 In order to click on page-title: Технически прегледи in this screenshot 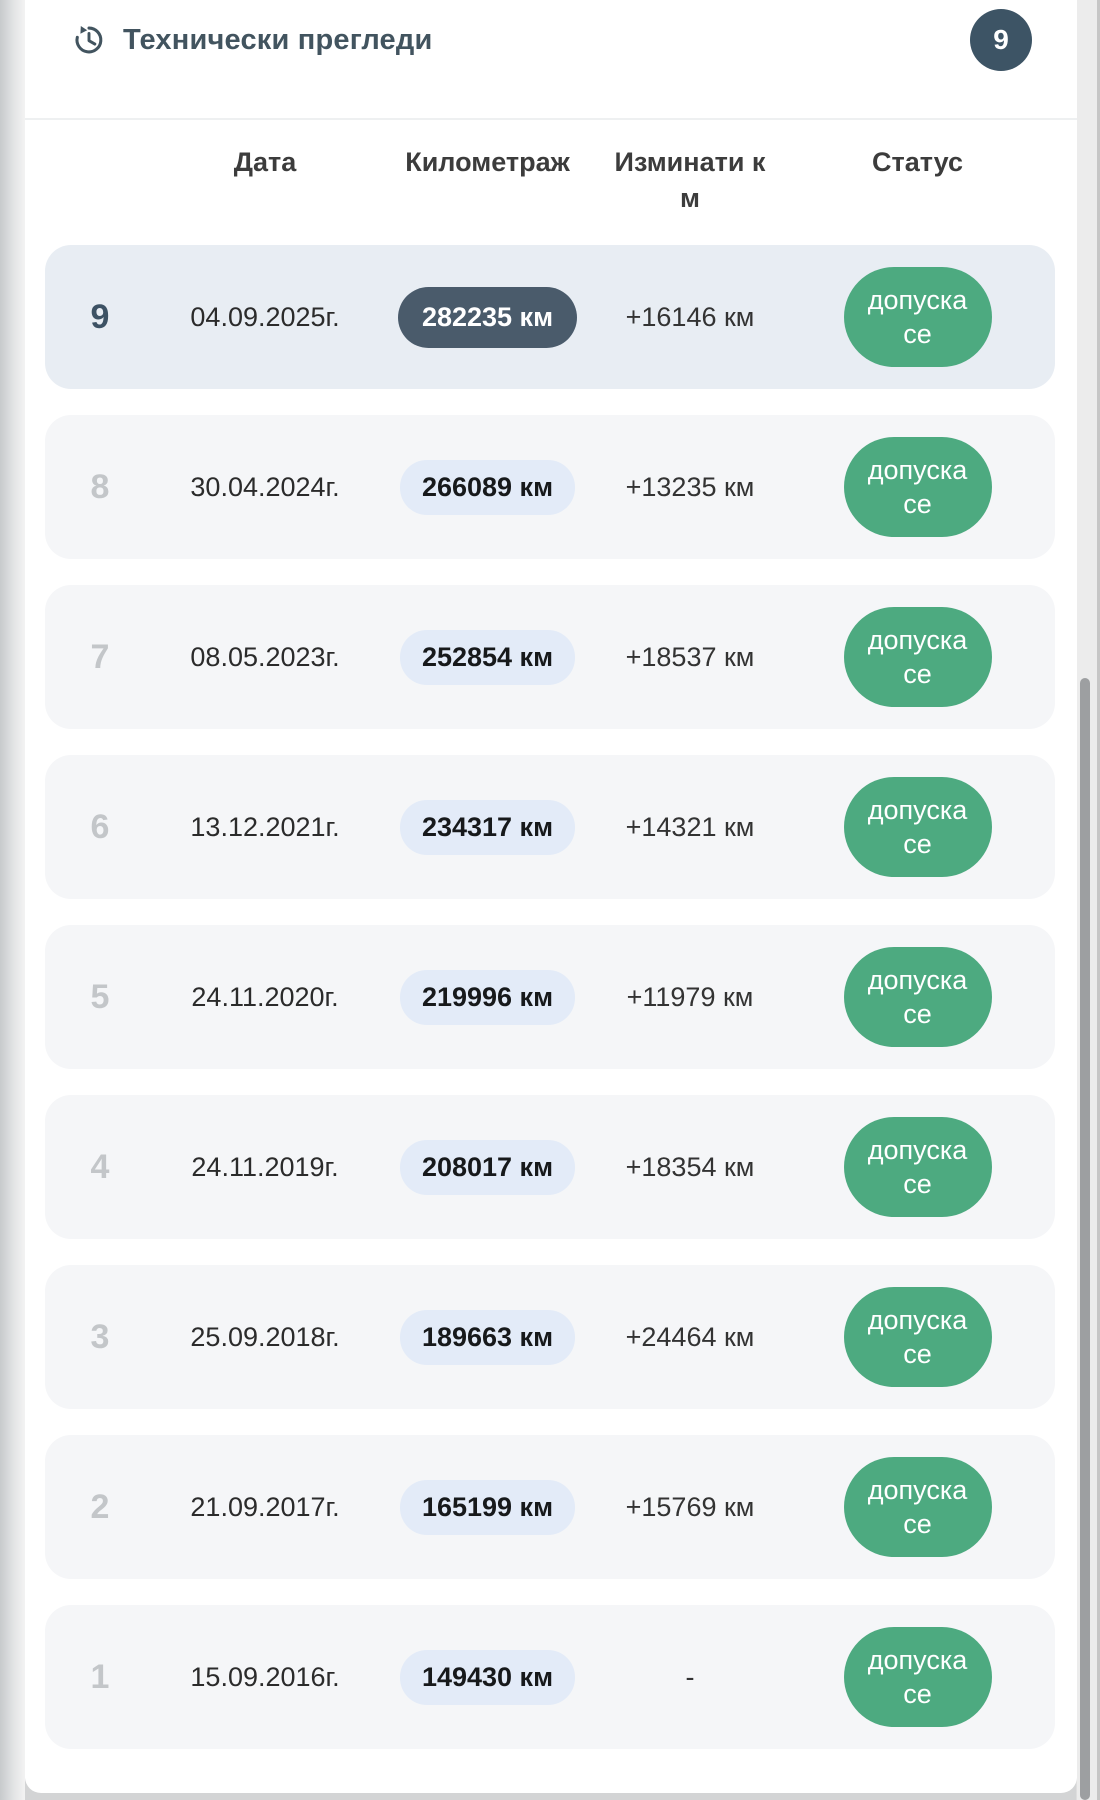, I will do `click(278, 39)`.